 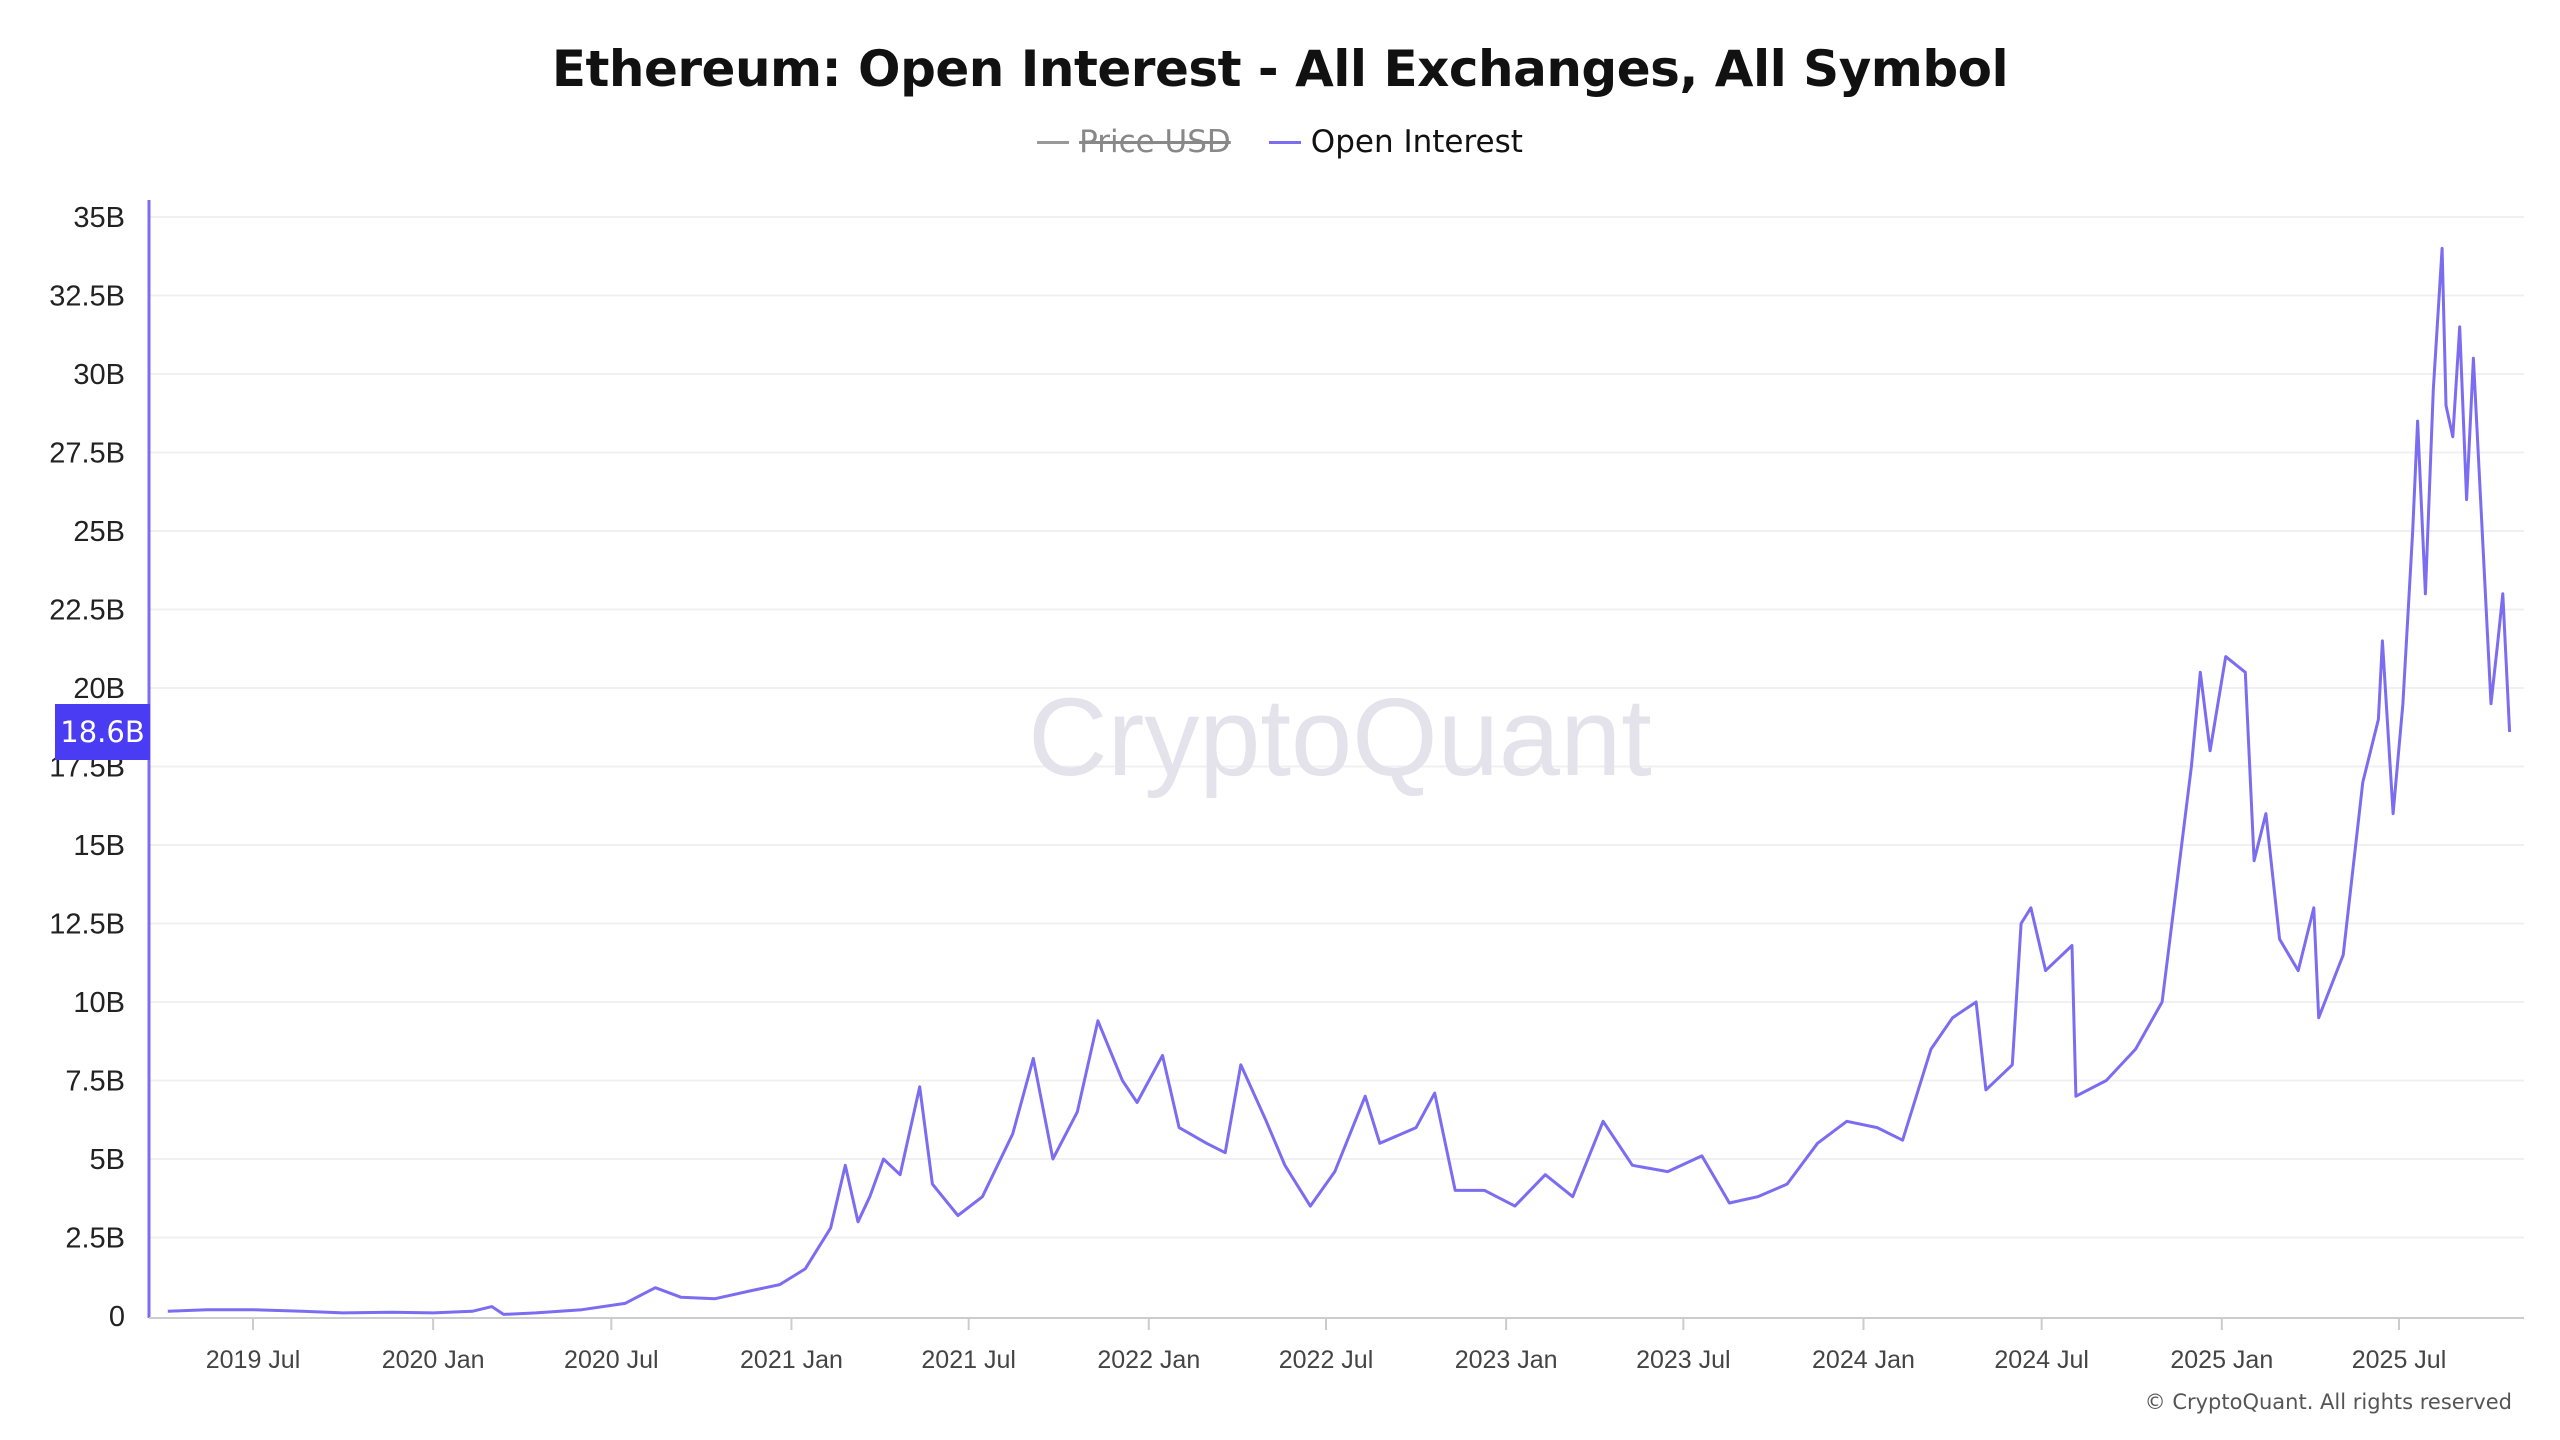 What do you see at coordinates (95, 1082) in the screenshot?
I see `y-tick-label: 7.5B` at bounding box center [95, 1082].